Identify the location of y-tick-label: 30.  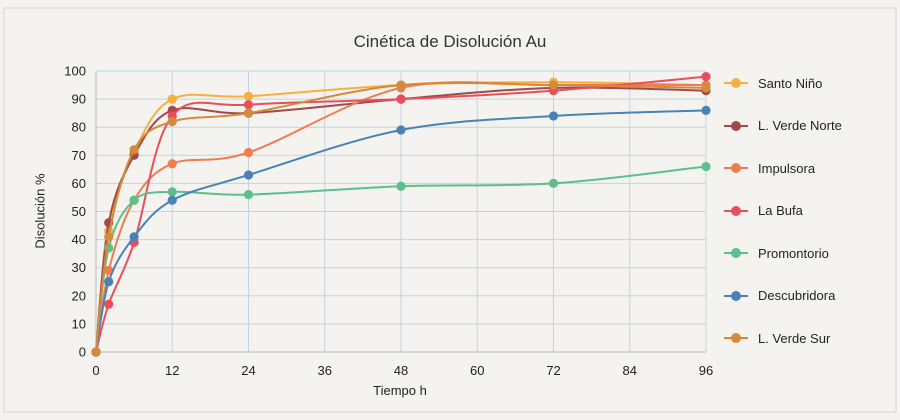
(79, 267).